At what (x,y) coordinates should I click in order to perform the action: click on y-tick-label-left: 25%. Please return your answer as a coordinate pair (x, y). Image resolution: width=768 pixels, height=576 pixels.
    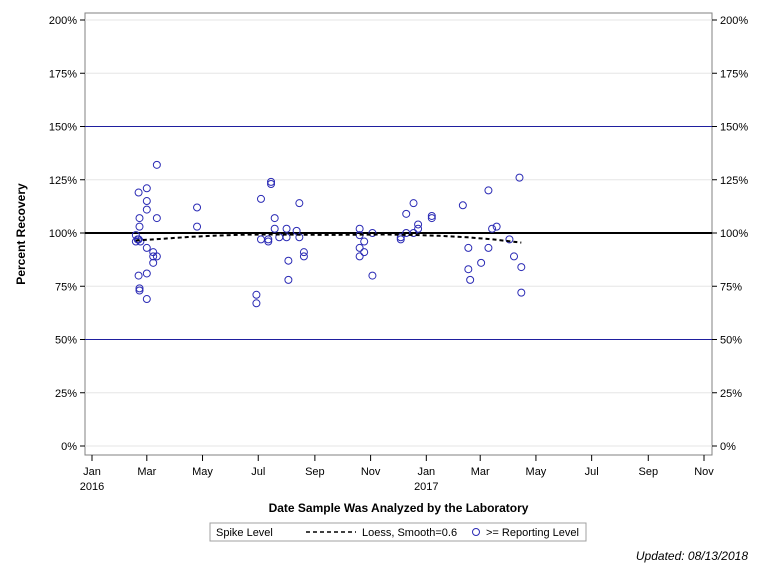
    Looking at the image, I should click on (66, 394).